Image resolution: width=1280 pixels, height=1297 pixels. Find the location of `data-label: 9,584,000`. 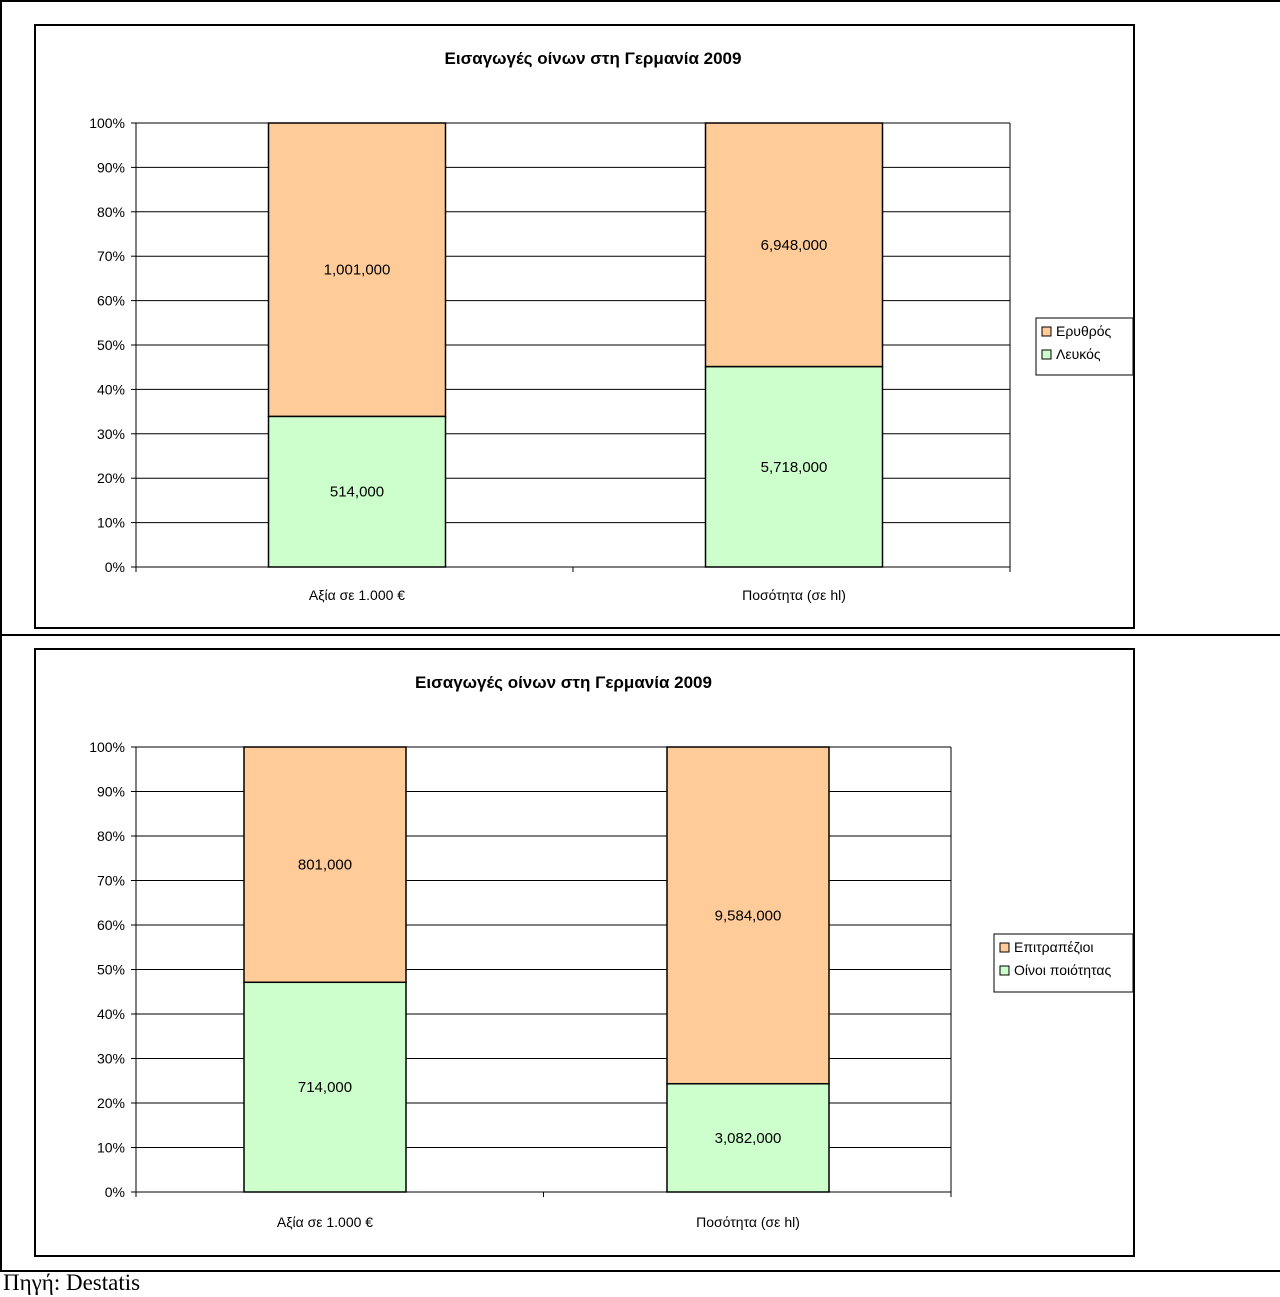

data-label: 9,584,000 is located at coordinates (748, 915).